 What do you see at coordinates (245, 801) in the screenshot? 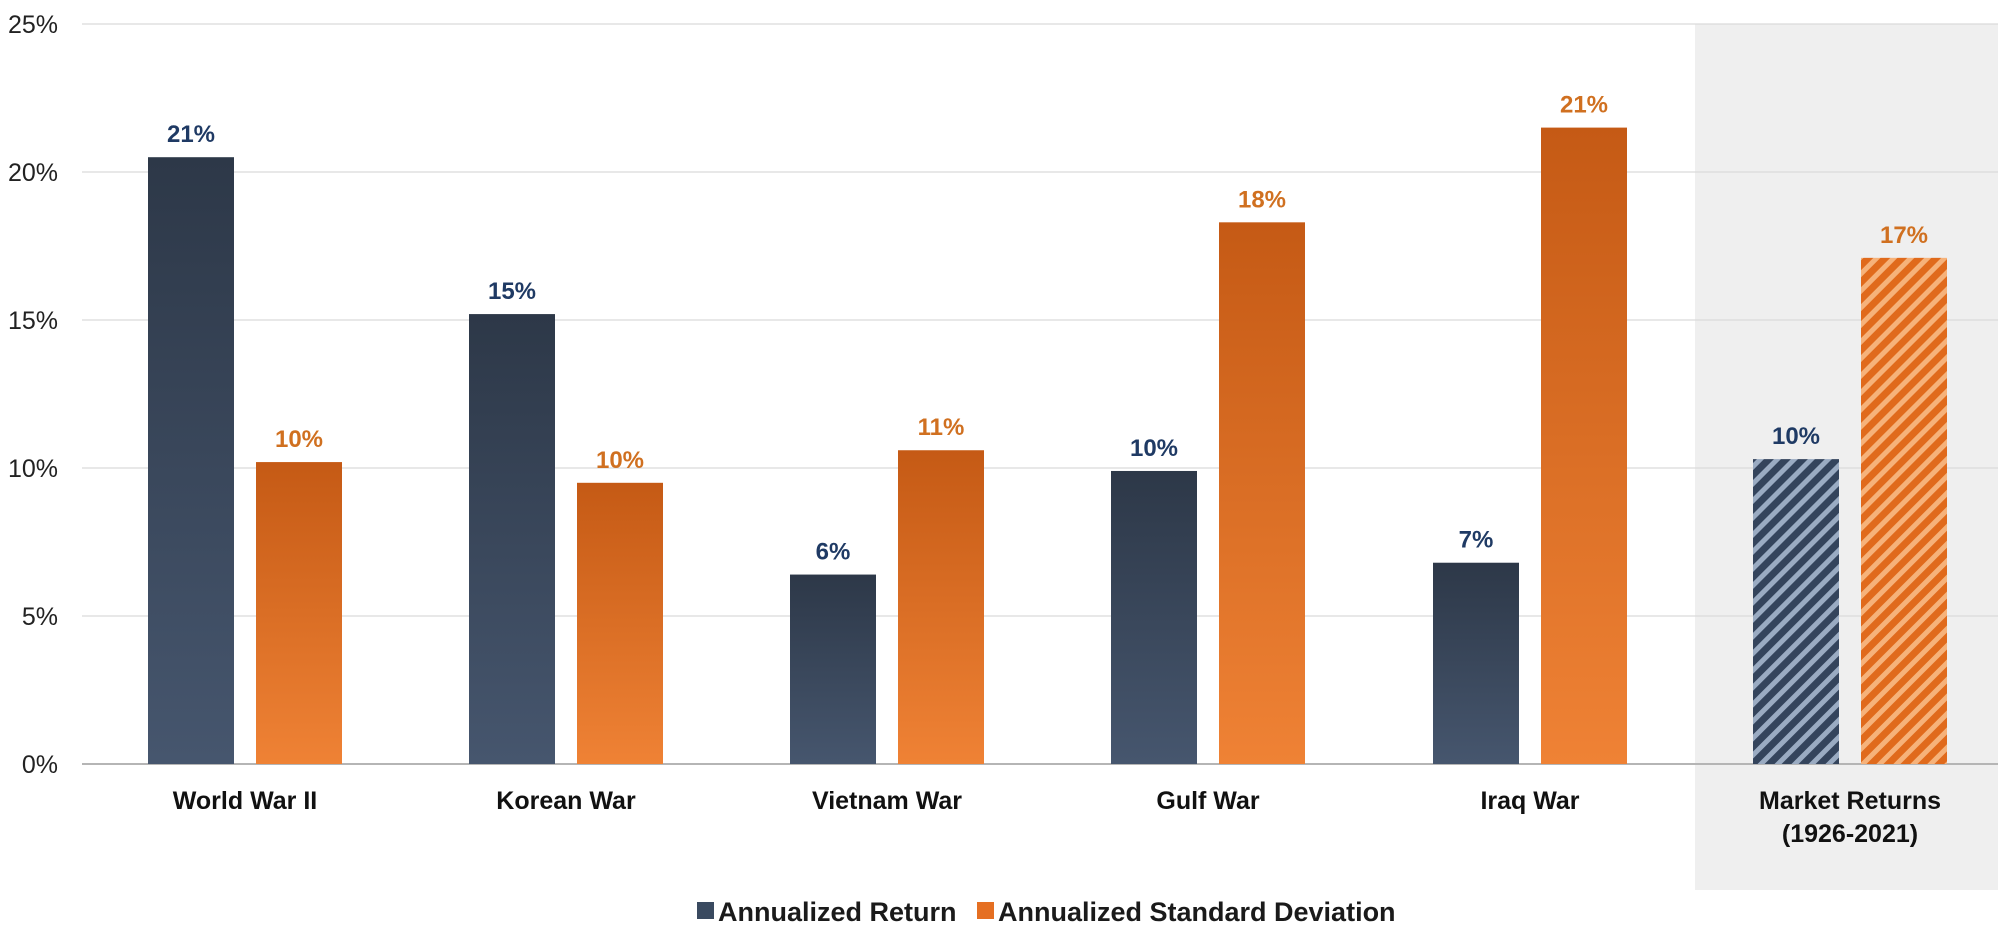
I see `x-category-label: World War II` at bounding box center [245, 801].